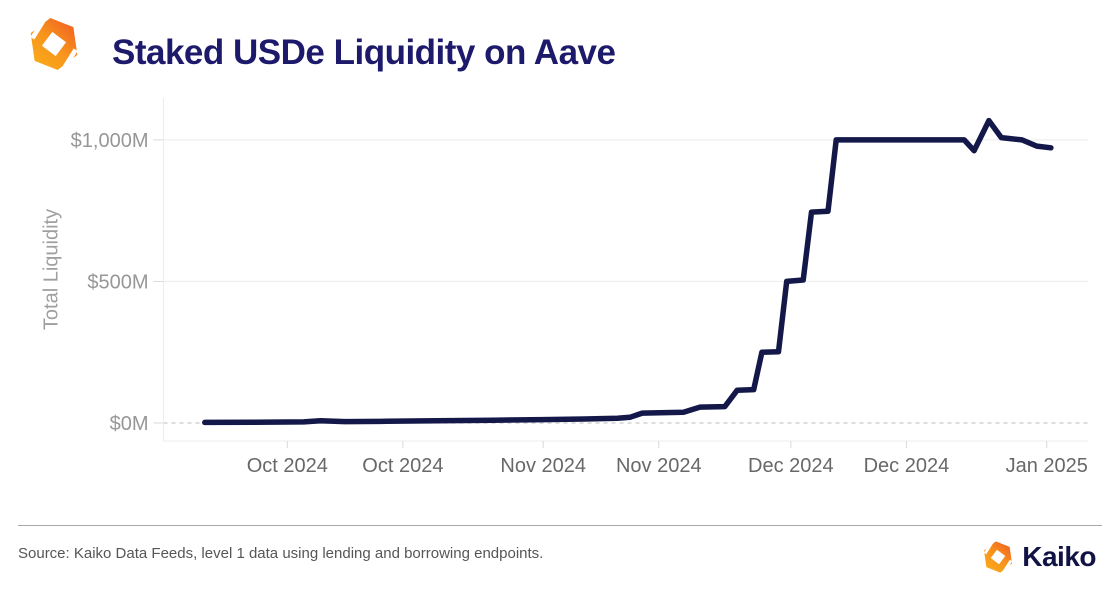 This screenshot has width=1120, height=589. I want to click on brand-wordmark: Kaiko, so click(1059, 556).